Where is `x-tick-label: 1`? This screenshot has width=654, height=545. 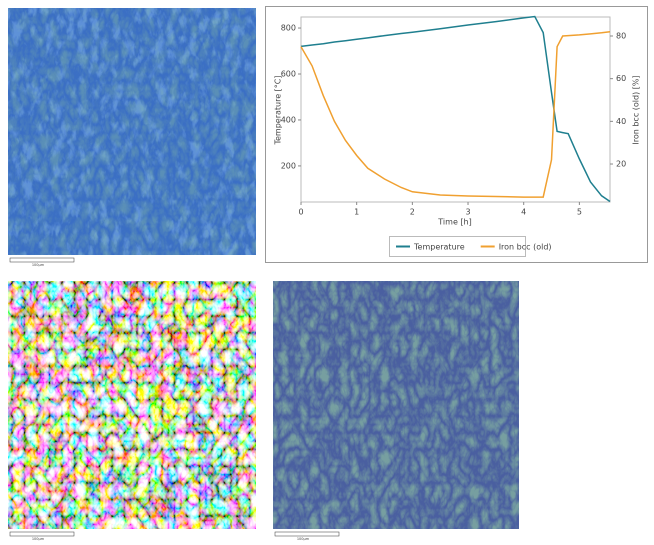
x-tick-label: 1 is located at coordinates (356, 212).